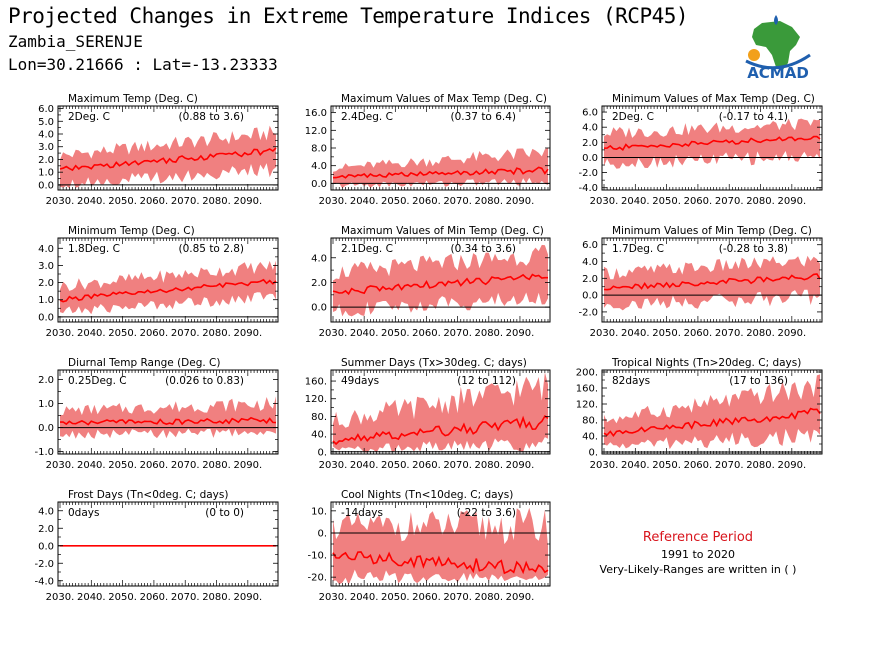  I want to click on range-label: (-0.28 to 3.8), so click(753, 249).